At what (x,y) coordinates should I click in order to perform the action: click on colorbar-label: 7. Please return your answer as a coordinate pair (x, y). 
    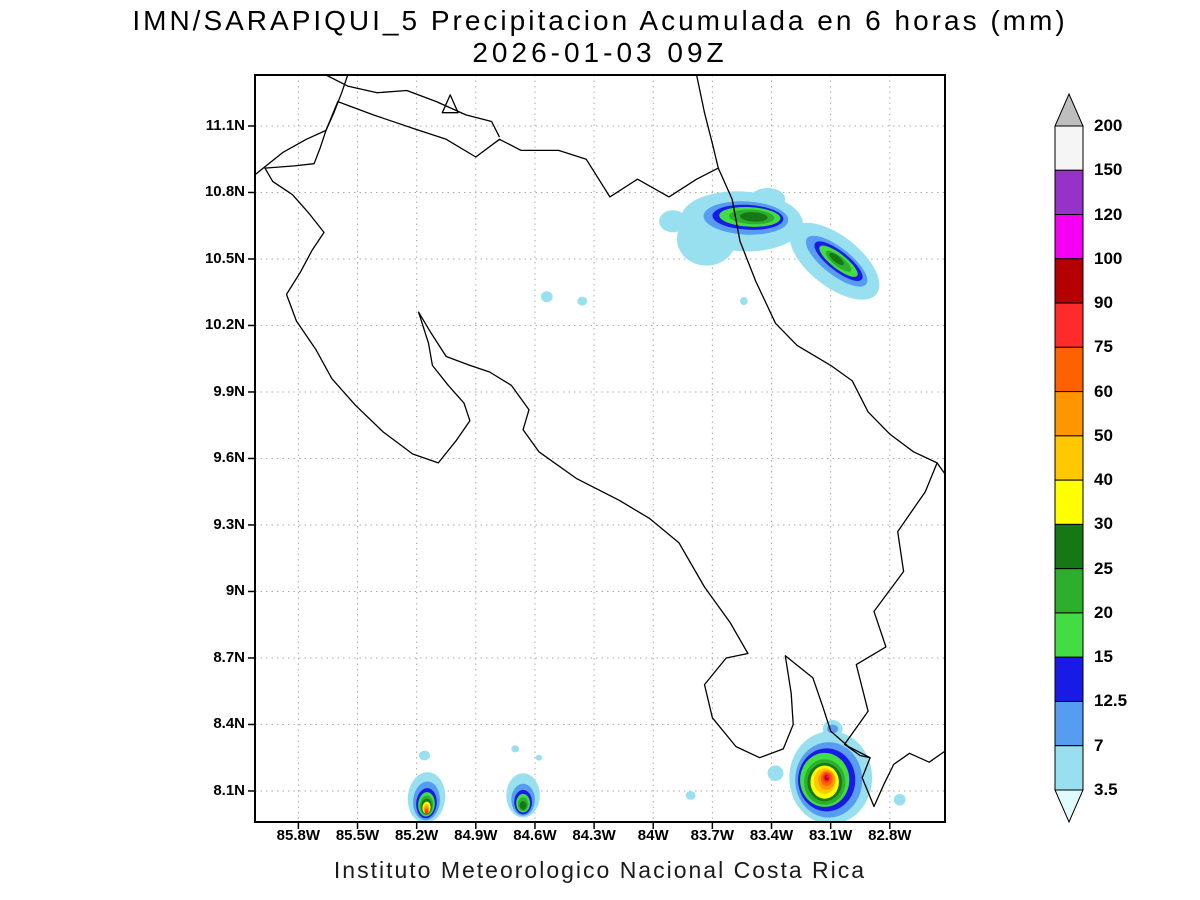
    Looking at the image, I should click on (1099, 745).